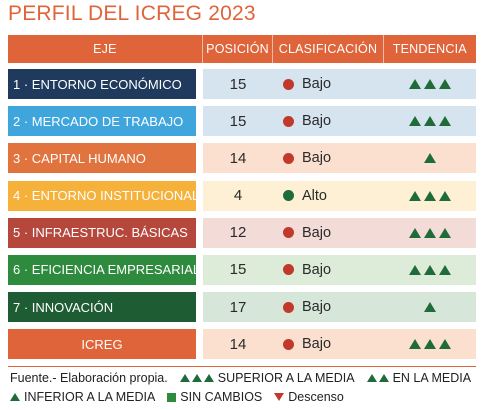 Image resolution: width=485 pixels, height=410 pixels. What do you see at coordinates (132, 13) in the screenshot?
I see `page-title: PERFIL DEL ICREG 2023` at bounding box center [132, 13].